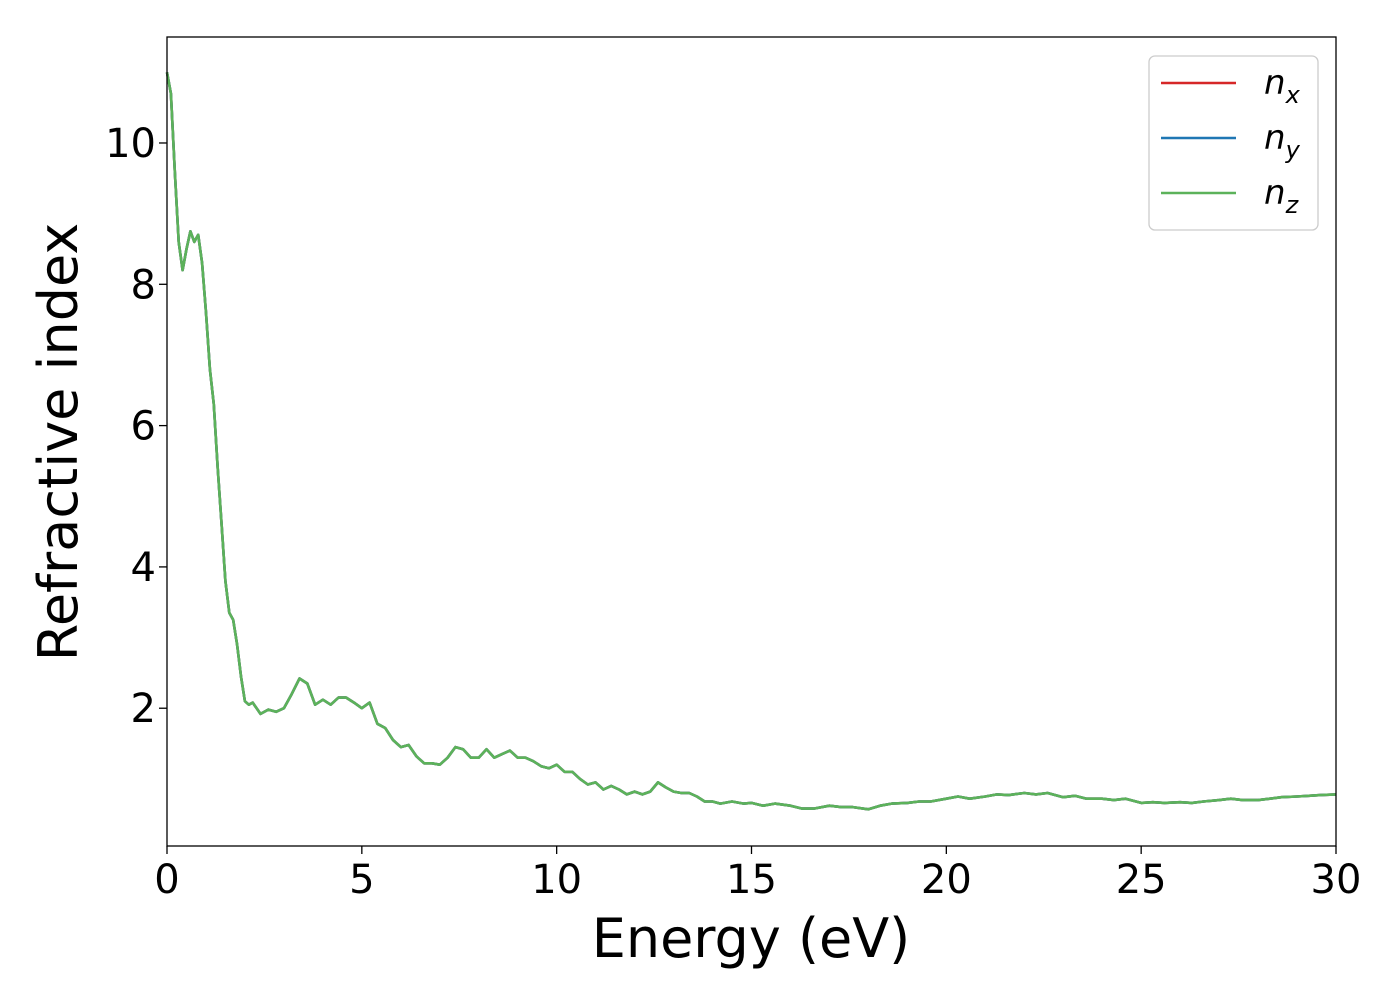 This screenshot has height=1000, width=1400. I want to click on x-tick-label: 25, so click(1141, 880).